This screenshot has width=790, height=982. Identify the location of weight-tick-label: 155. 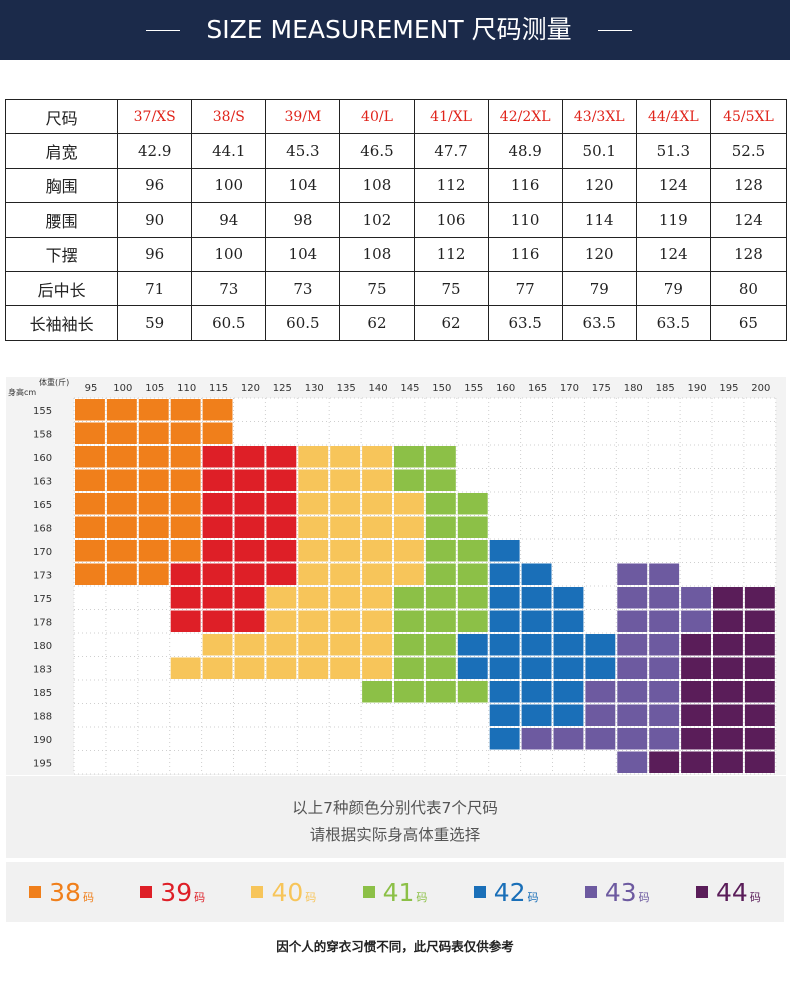
(473, 388).